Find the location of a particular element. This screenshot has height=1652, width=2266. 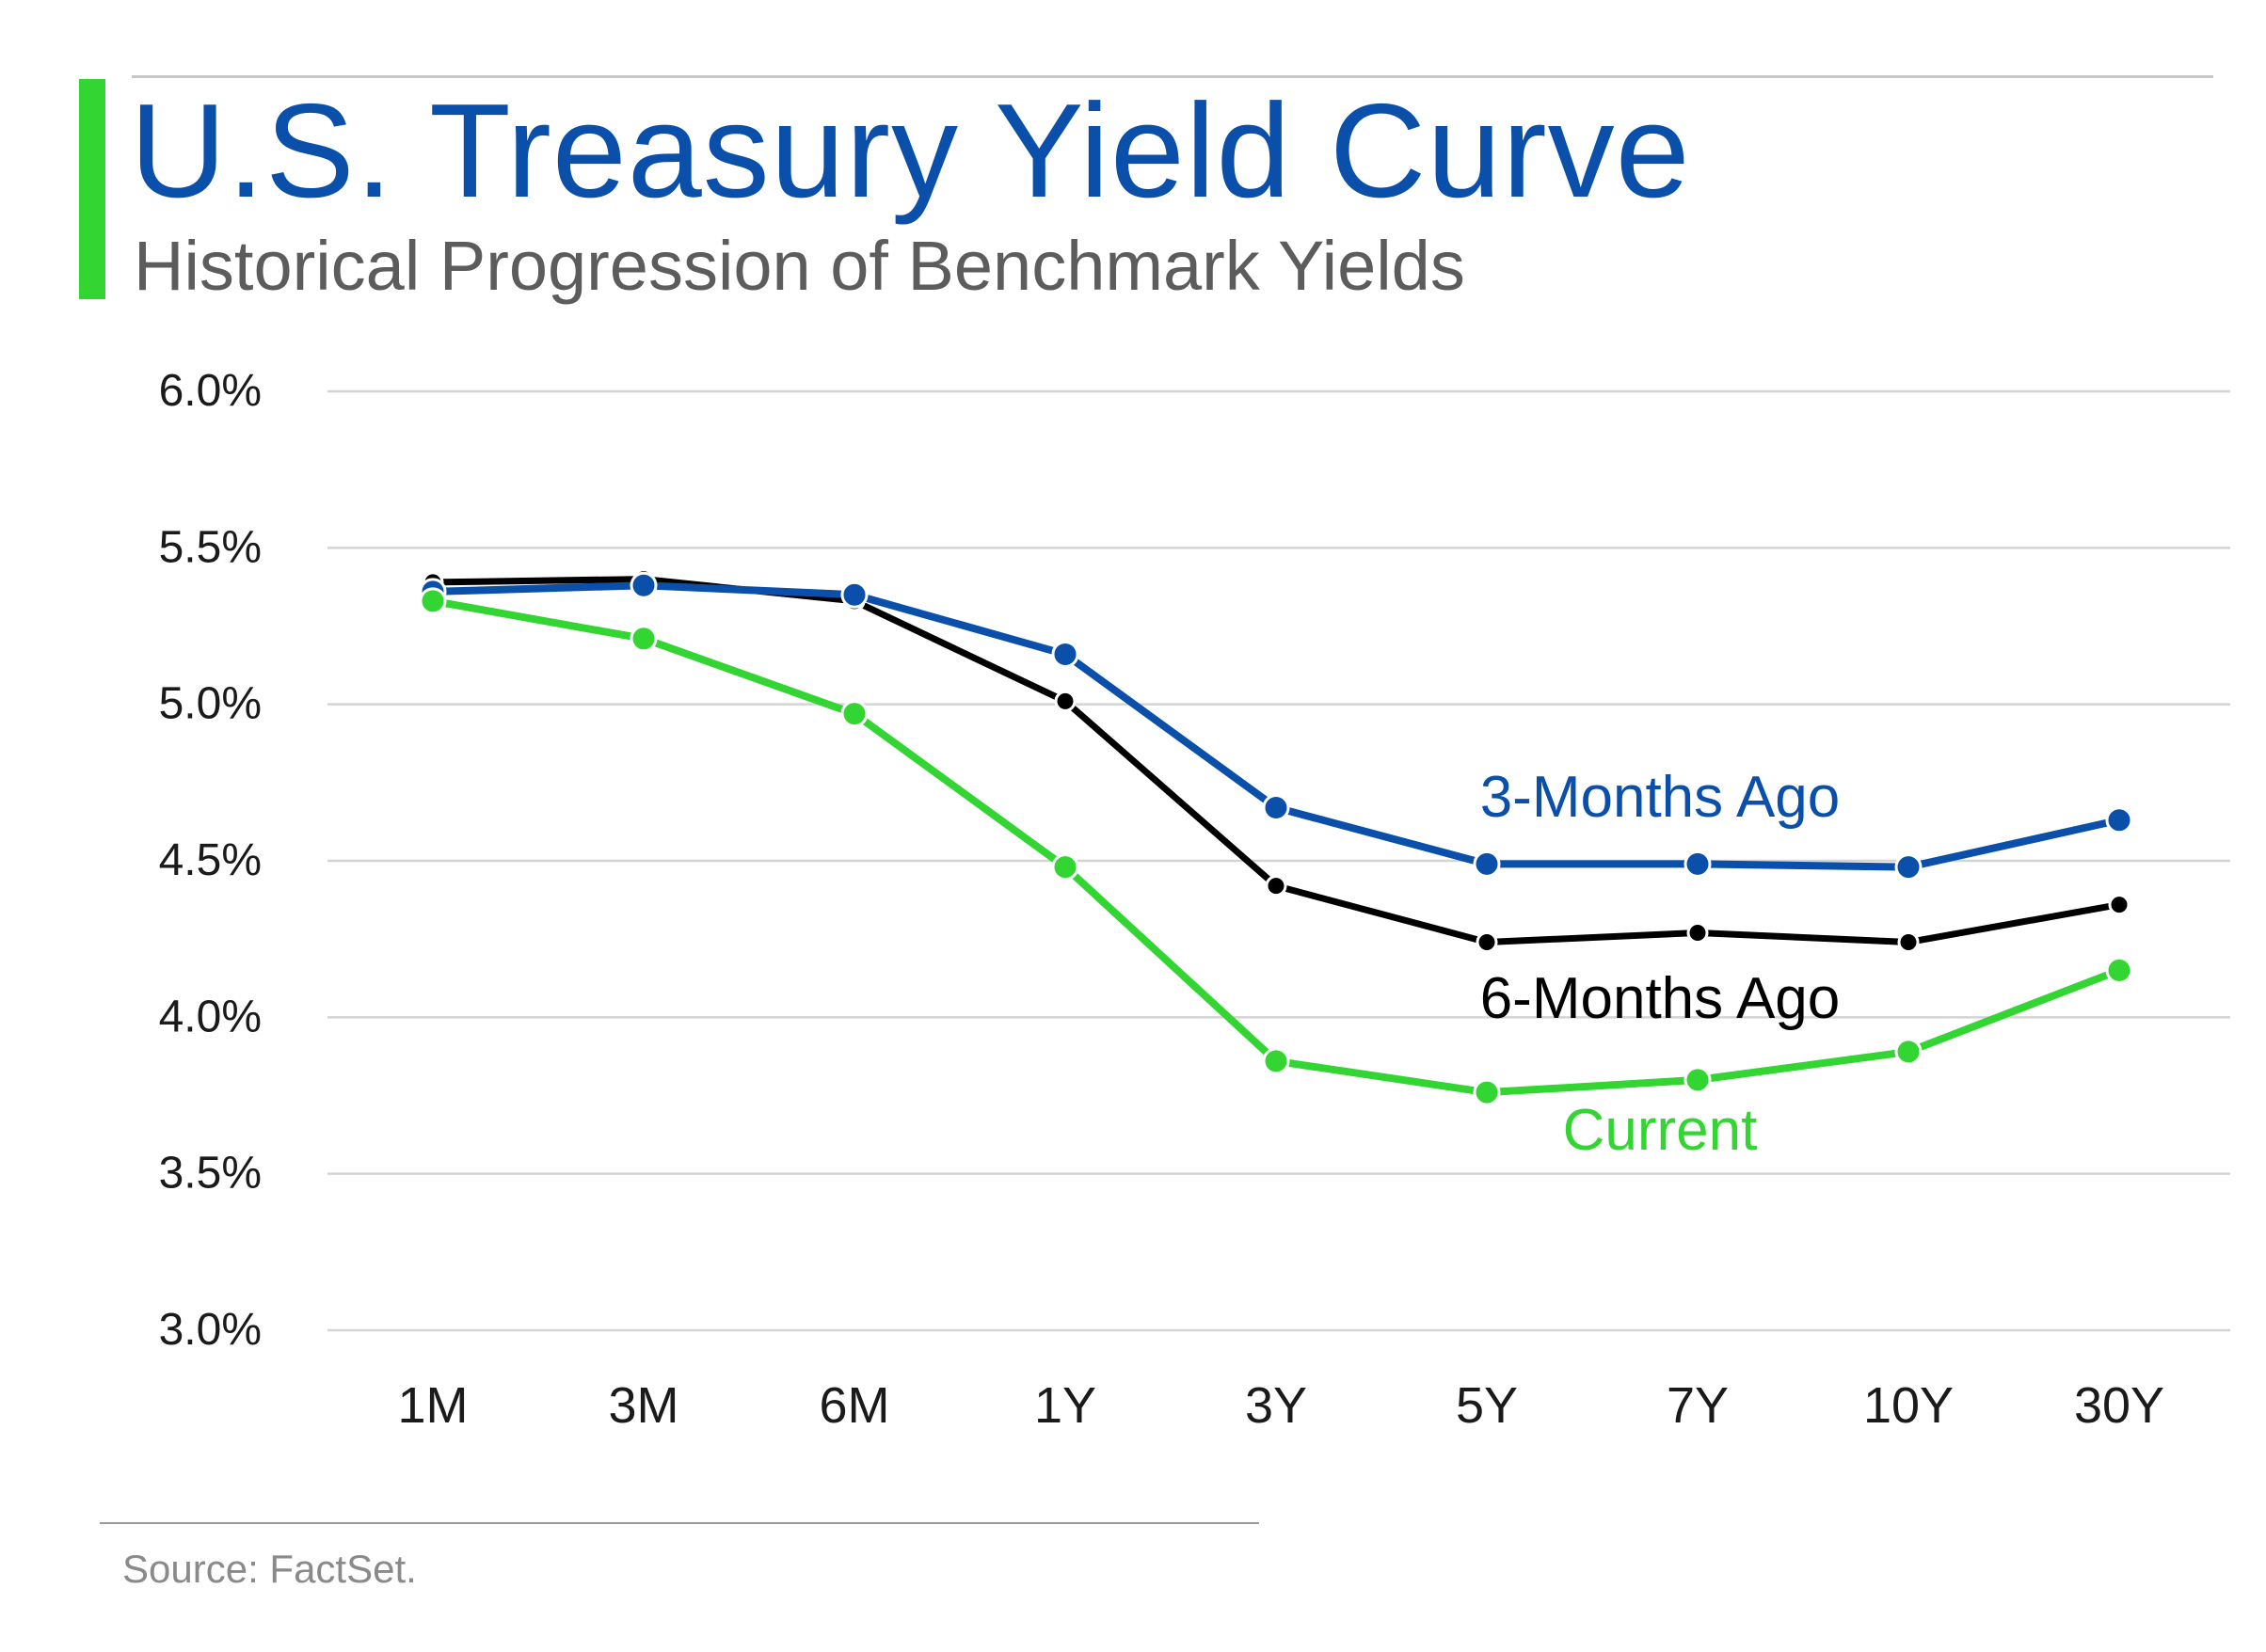

title-accent-bar is located at coordinates (92, 189).